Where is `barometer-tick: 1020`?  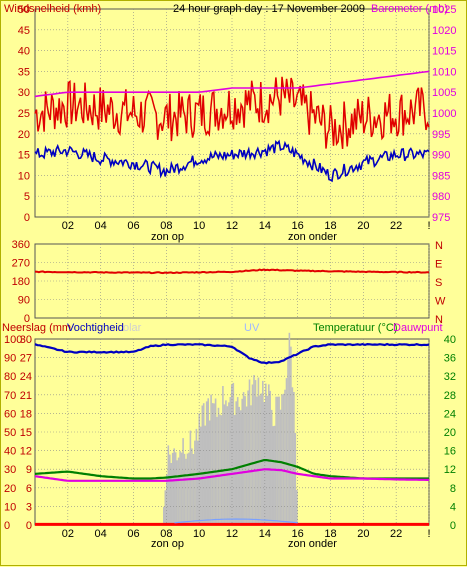 barometer-tick: 1020 is located at coordinates (444, 31).